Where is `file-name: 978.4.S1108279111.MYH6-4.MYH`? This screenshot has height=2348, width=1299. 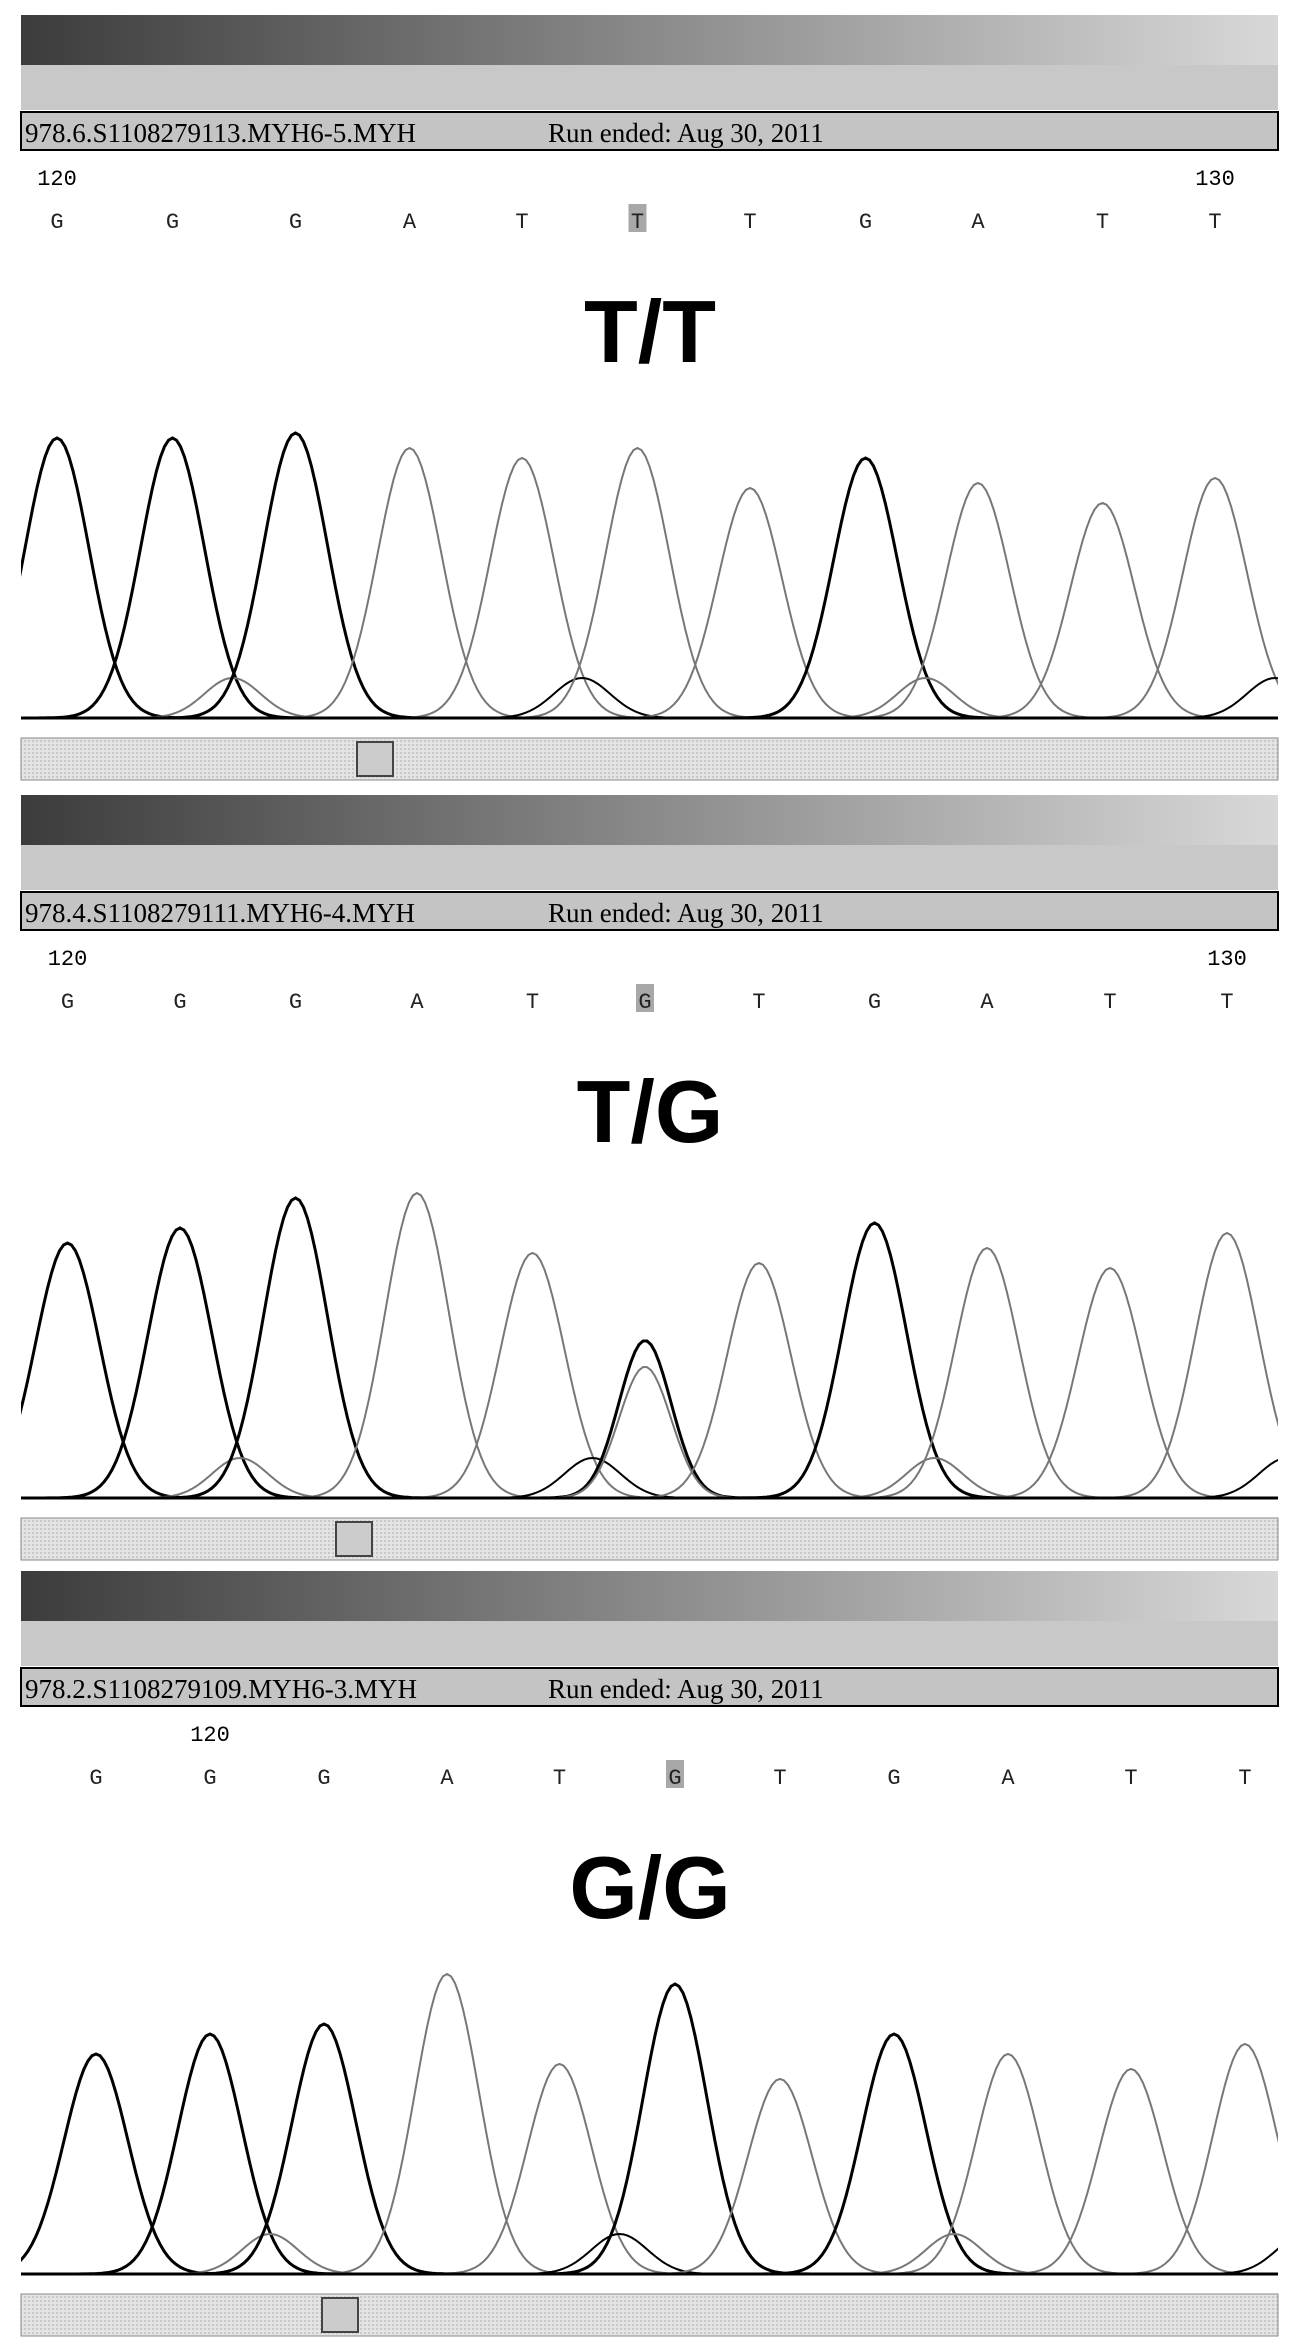 file-name: 978.4.S1108279111.MYH6-4.MYH is located at coordinates (220, 913).